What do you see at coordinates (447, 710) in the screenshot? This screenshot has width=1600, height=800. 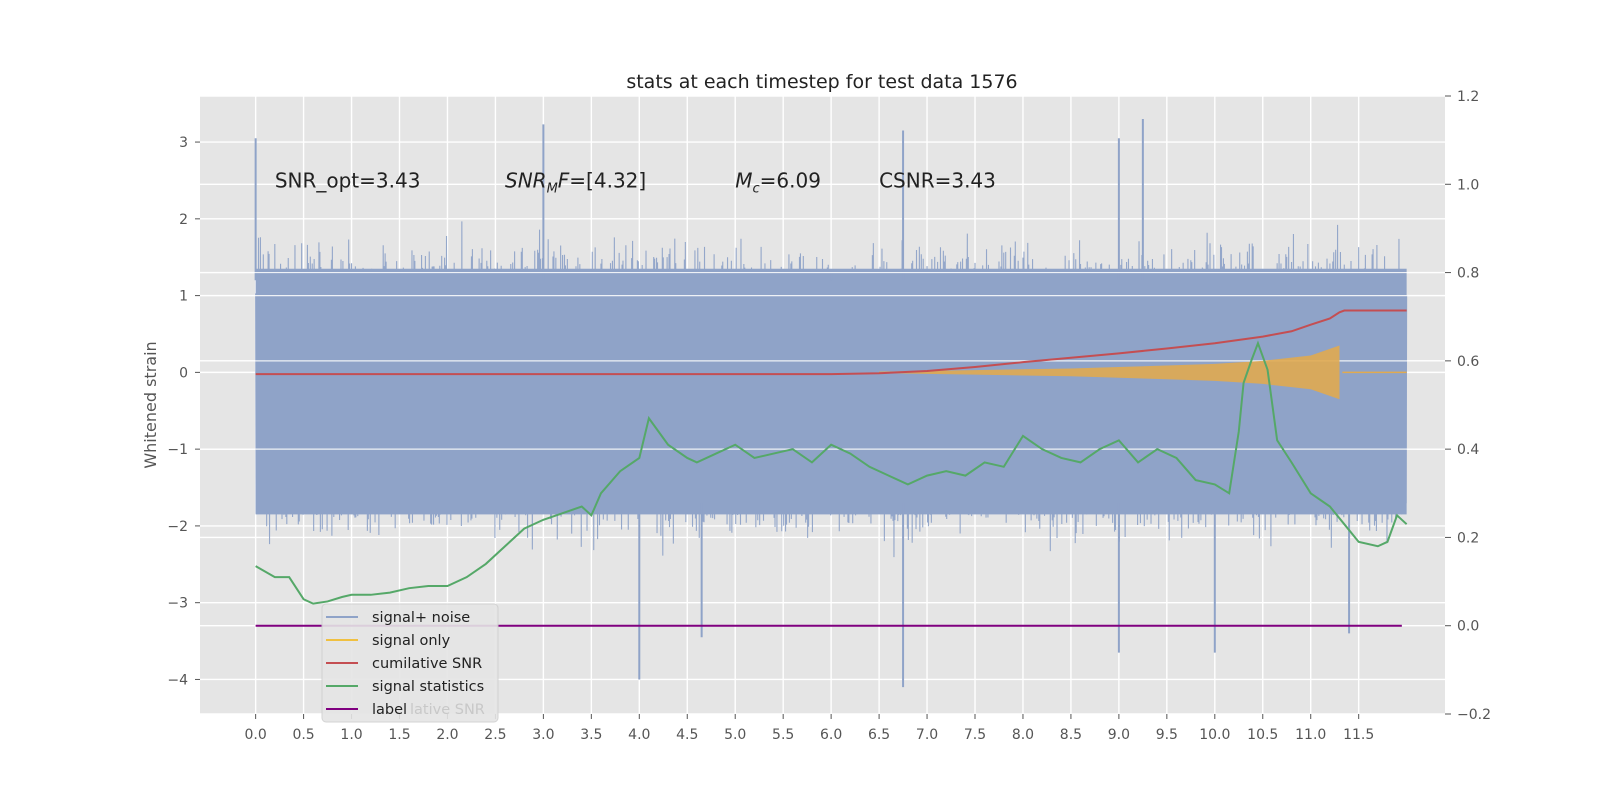 I see `legend-ghost-label: lative SNR` at bounding box center [447, 710].